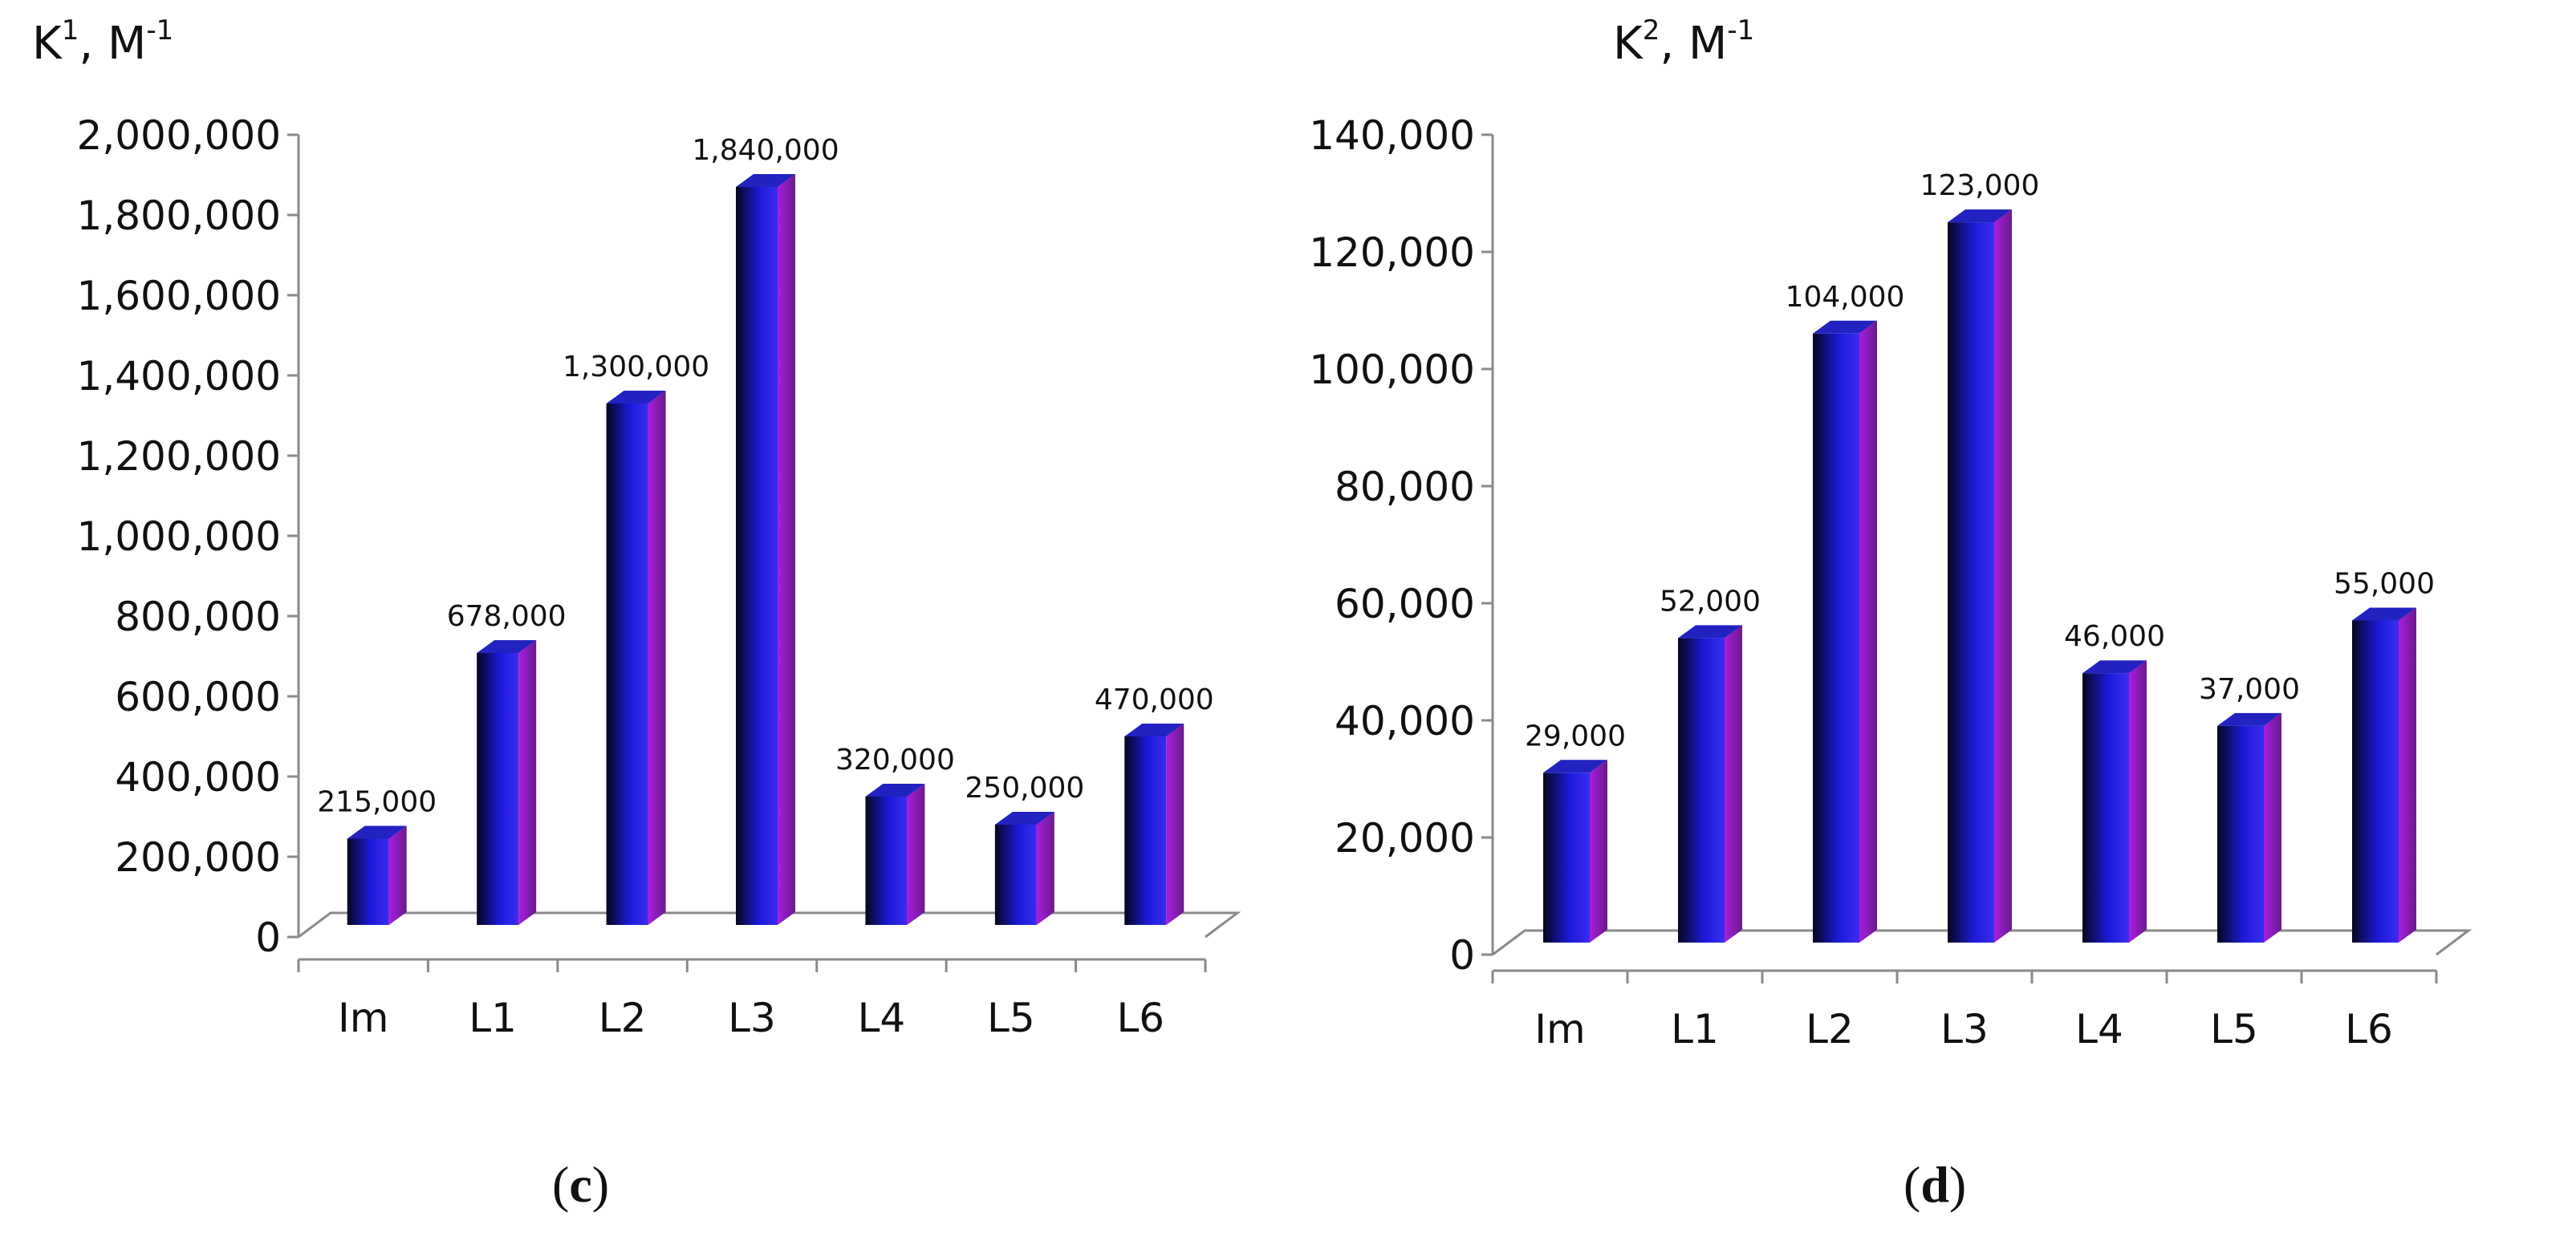 This screenshot has width=2576, height=1241. I want to click on y-tick-label: 2,000,000, so click(179, 136).